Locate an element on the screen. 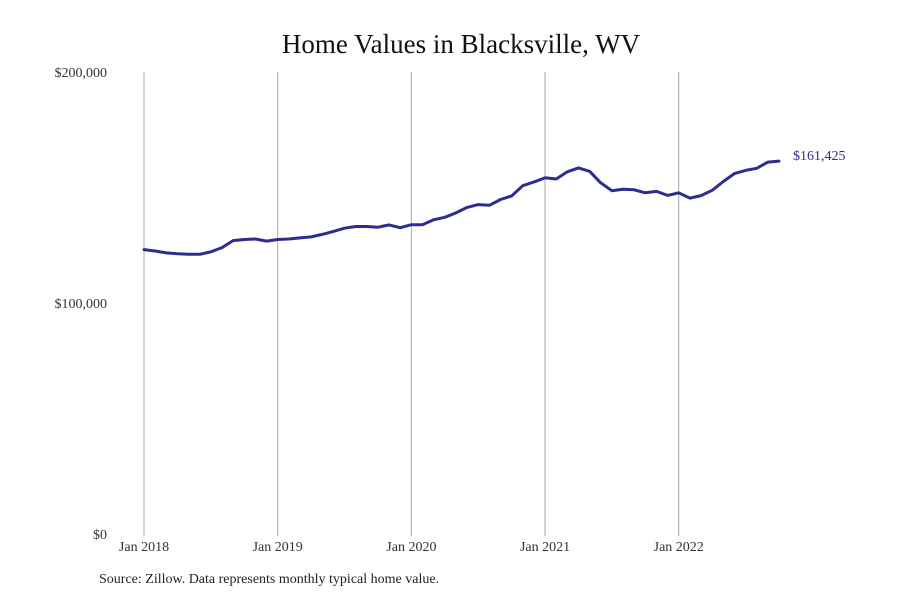 Image resolution: width=900 pixels, height=600 pixels. y-tick-label: $200,000 is located at coordinates (81, 73).